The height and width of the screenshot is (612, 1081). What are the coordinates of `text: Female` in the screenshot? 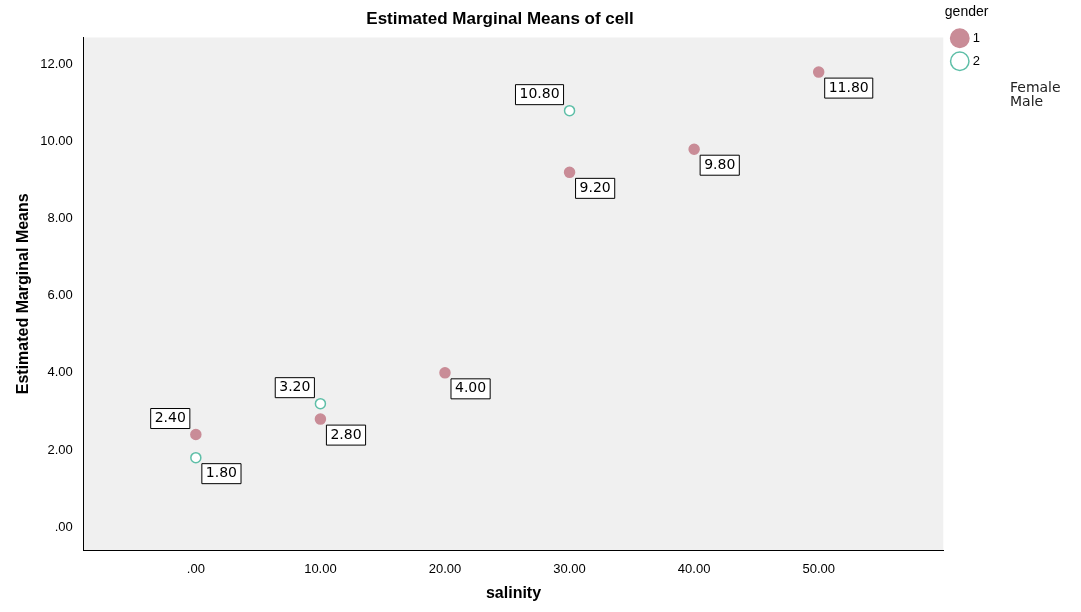 It's located at (1035, 87).